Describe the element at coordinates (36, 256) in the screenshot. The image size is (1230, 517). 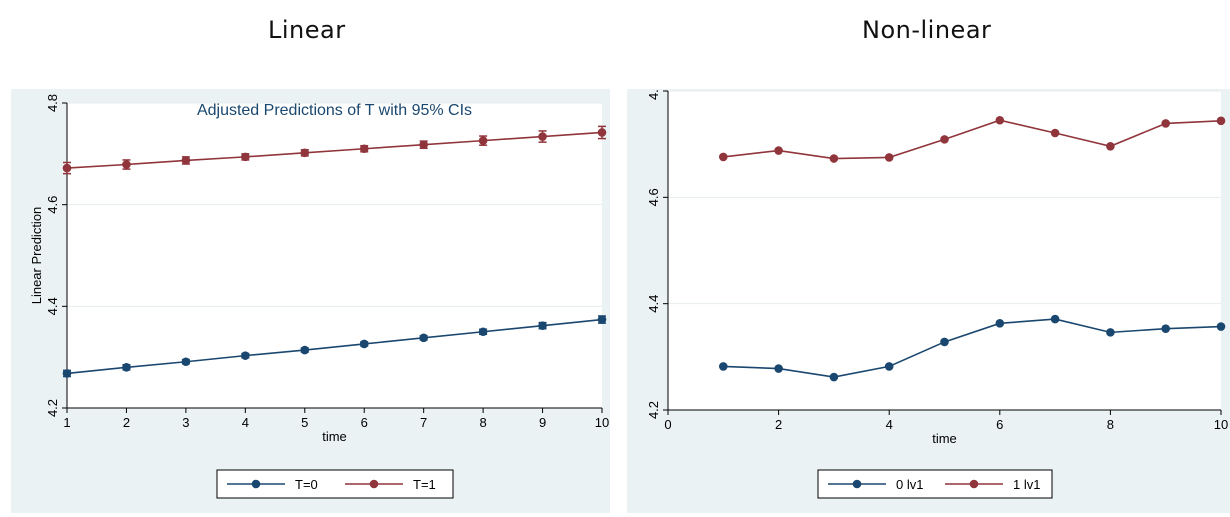
I see `y-axis-label: Linear Prediction` at that location.